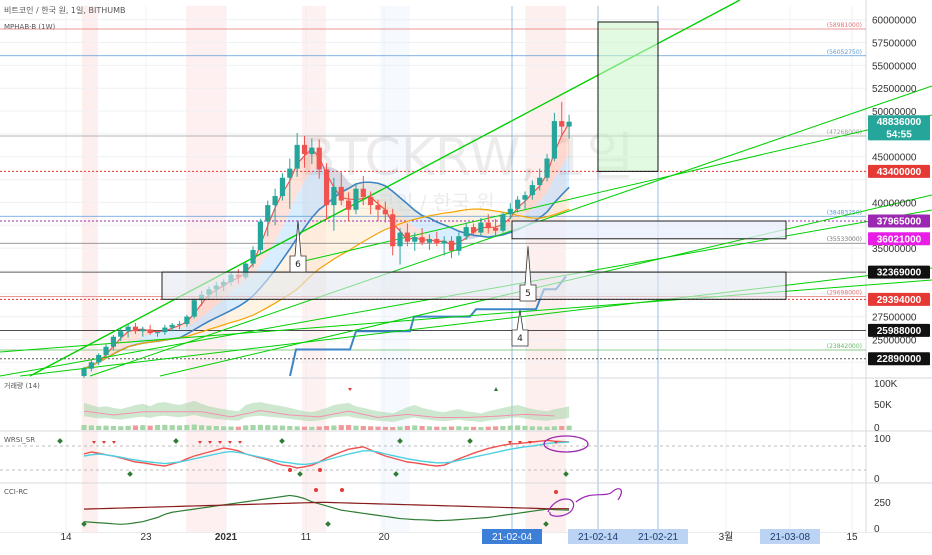 The height and width of the screenshot is (555, 932). What do you see at coordinates (844, 132) in the screenshot?
I see `reference-level-note: (47268000)` at bounding box center [844, 132].